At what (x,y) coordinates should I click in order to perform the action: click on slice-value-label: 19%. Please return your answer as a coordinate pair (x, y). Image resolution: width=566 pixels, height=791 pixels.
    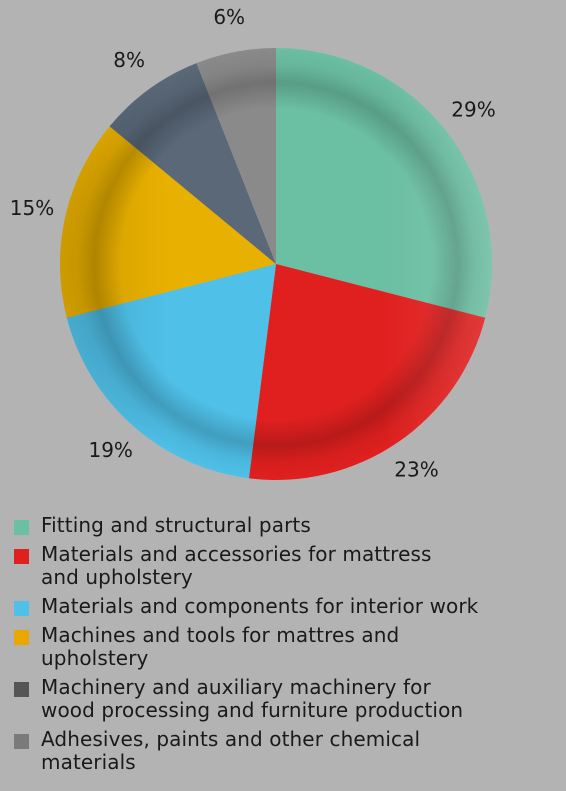
    Looking at the image, I should click on (110, 450).